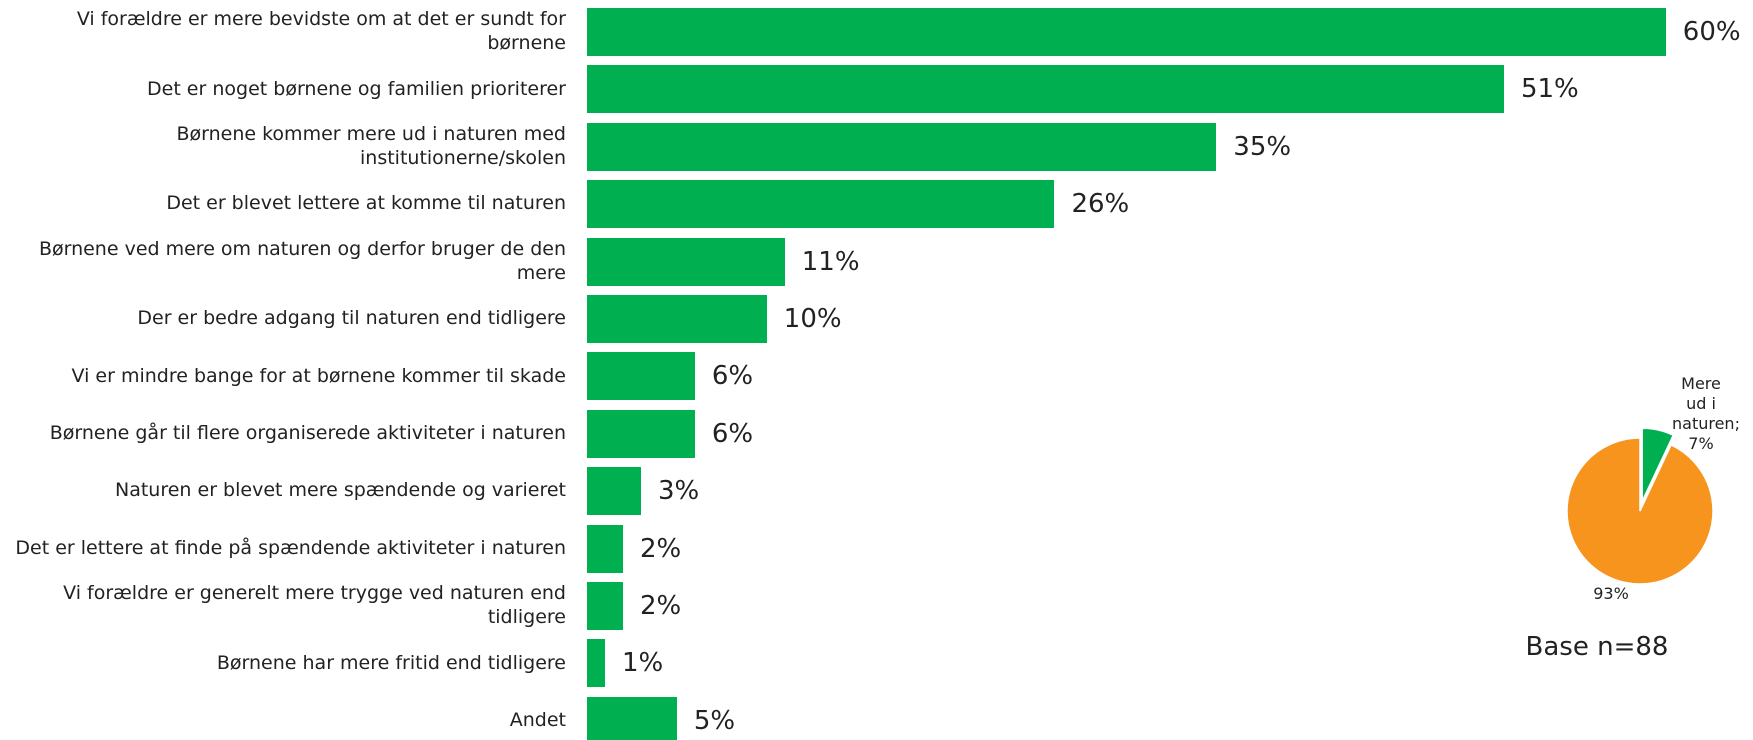  I want to click on value-label: 3%, so click(678, 491).